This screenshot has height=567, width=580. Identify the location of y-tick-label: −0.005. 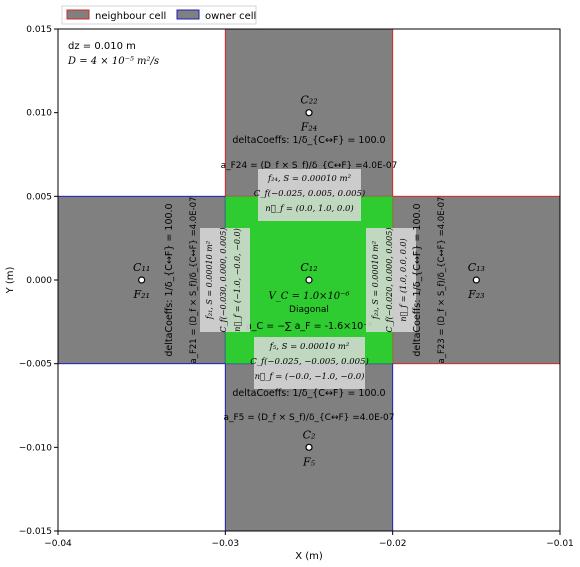
(35, 365).